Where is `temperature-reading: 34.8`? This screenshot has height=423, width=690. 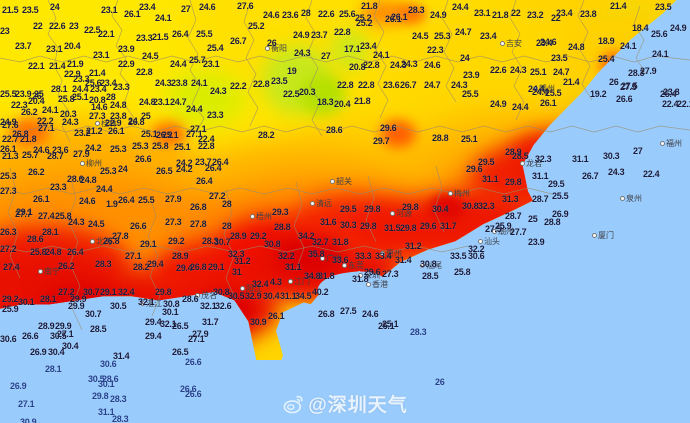
temperature-reading: 34.8 is located at coordinates (312, 276).